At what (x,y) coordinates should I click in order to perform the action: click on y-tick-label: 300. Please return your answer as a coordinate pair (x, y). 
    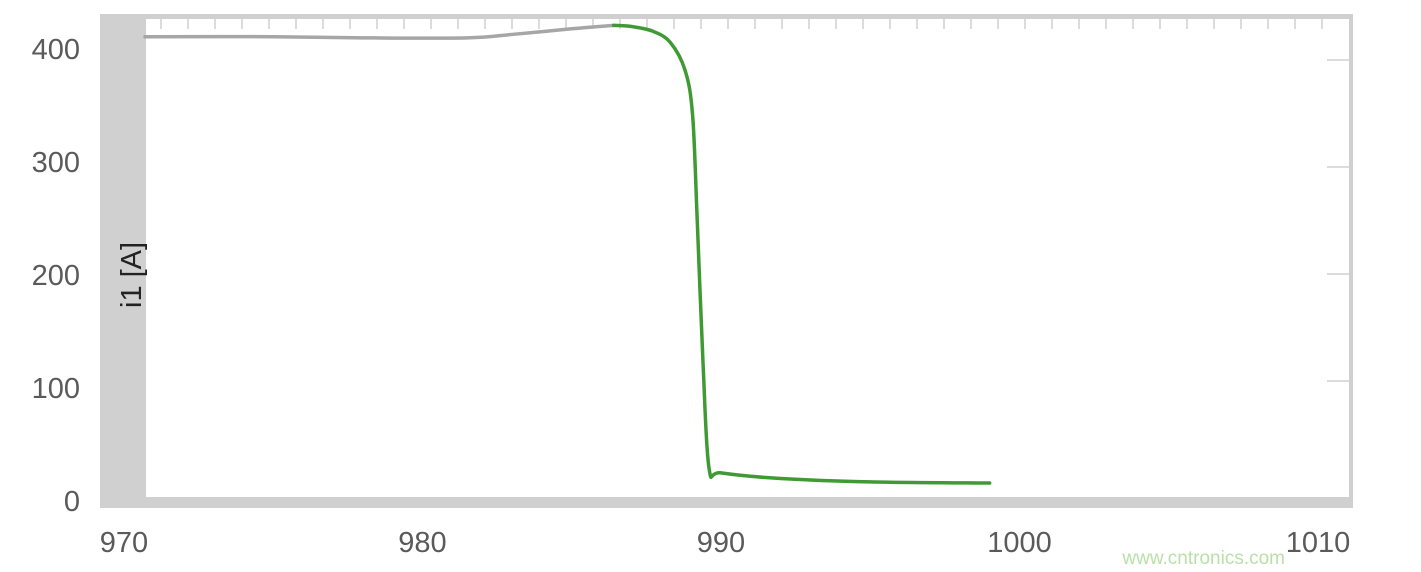
    Looking at the image, I should click on (56, 163).